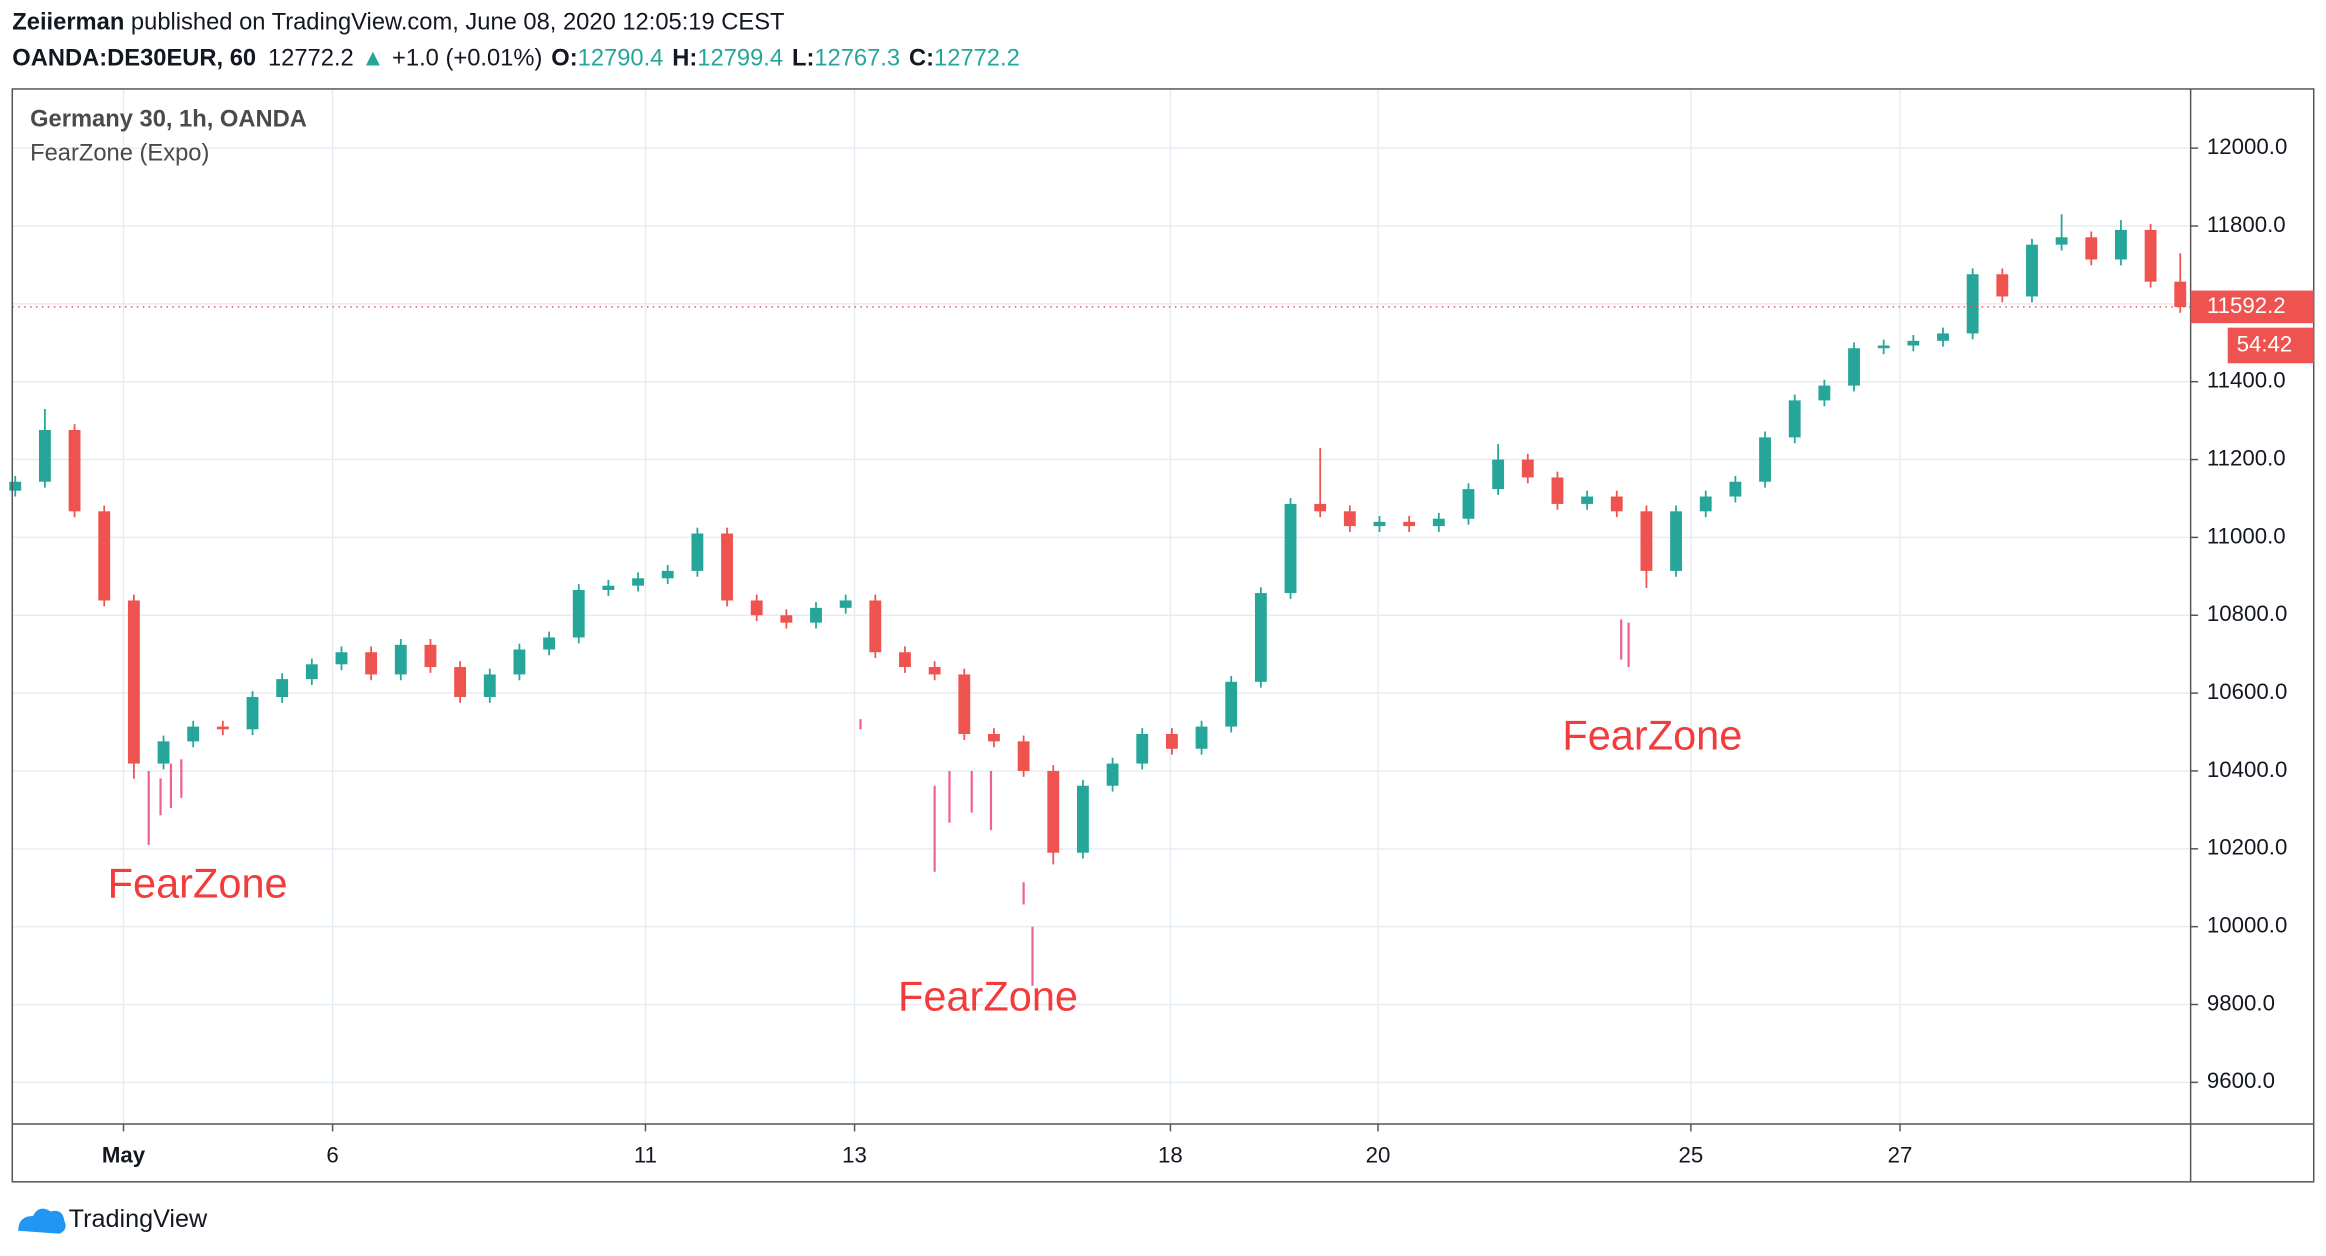 The height and width of the screenshot is (1256, 2326). Describe the element at coordinates (645, 1155) in the screenshot. I see `x-tick-label: 11` at that location.